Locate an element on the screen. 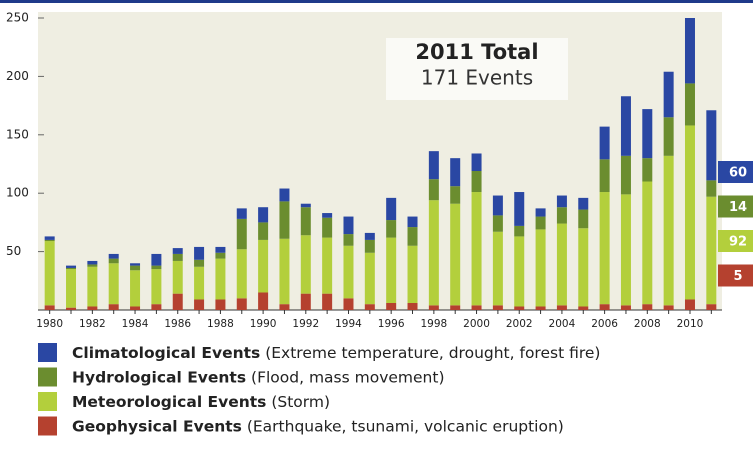 This screenshot has width=753, height=451. y-tick-label: 100 is located at coordinates (17, 193).